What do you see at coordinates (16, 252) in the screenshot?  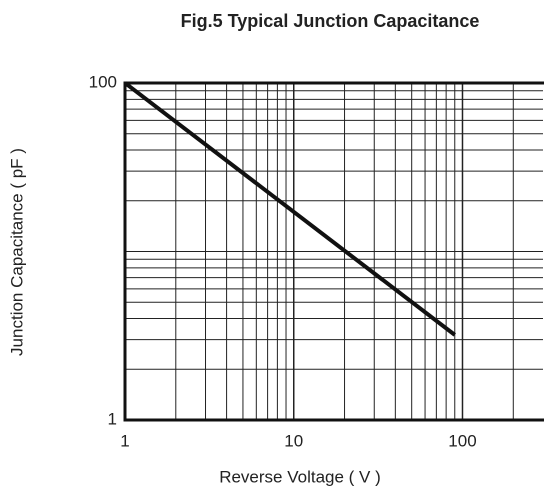 I see `y-axis-label: Junction Capacitance ( pF )` at bounding box center [16, 252].